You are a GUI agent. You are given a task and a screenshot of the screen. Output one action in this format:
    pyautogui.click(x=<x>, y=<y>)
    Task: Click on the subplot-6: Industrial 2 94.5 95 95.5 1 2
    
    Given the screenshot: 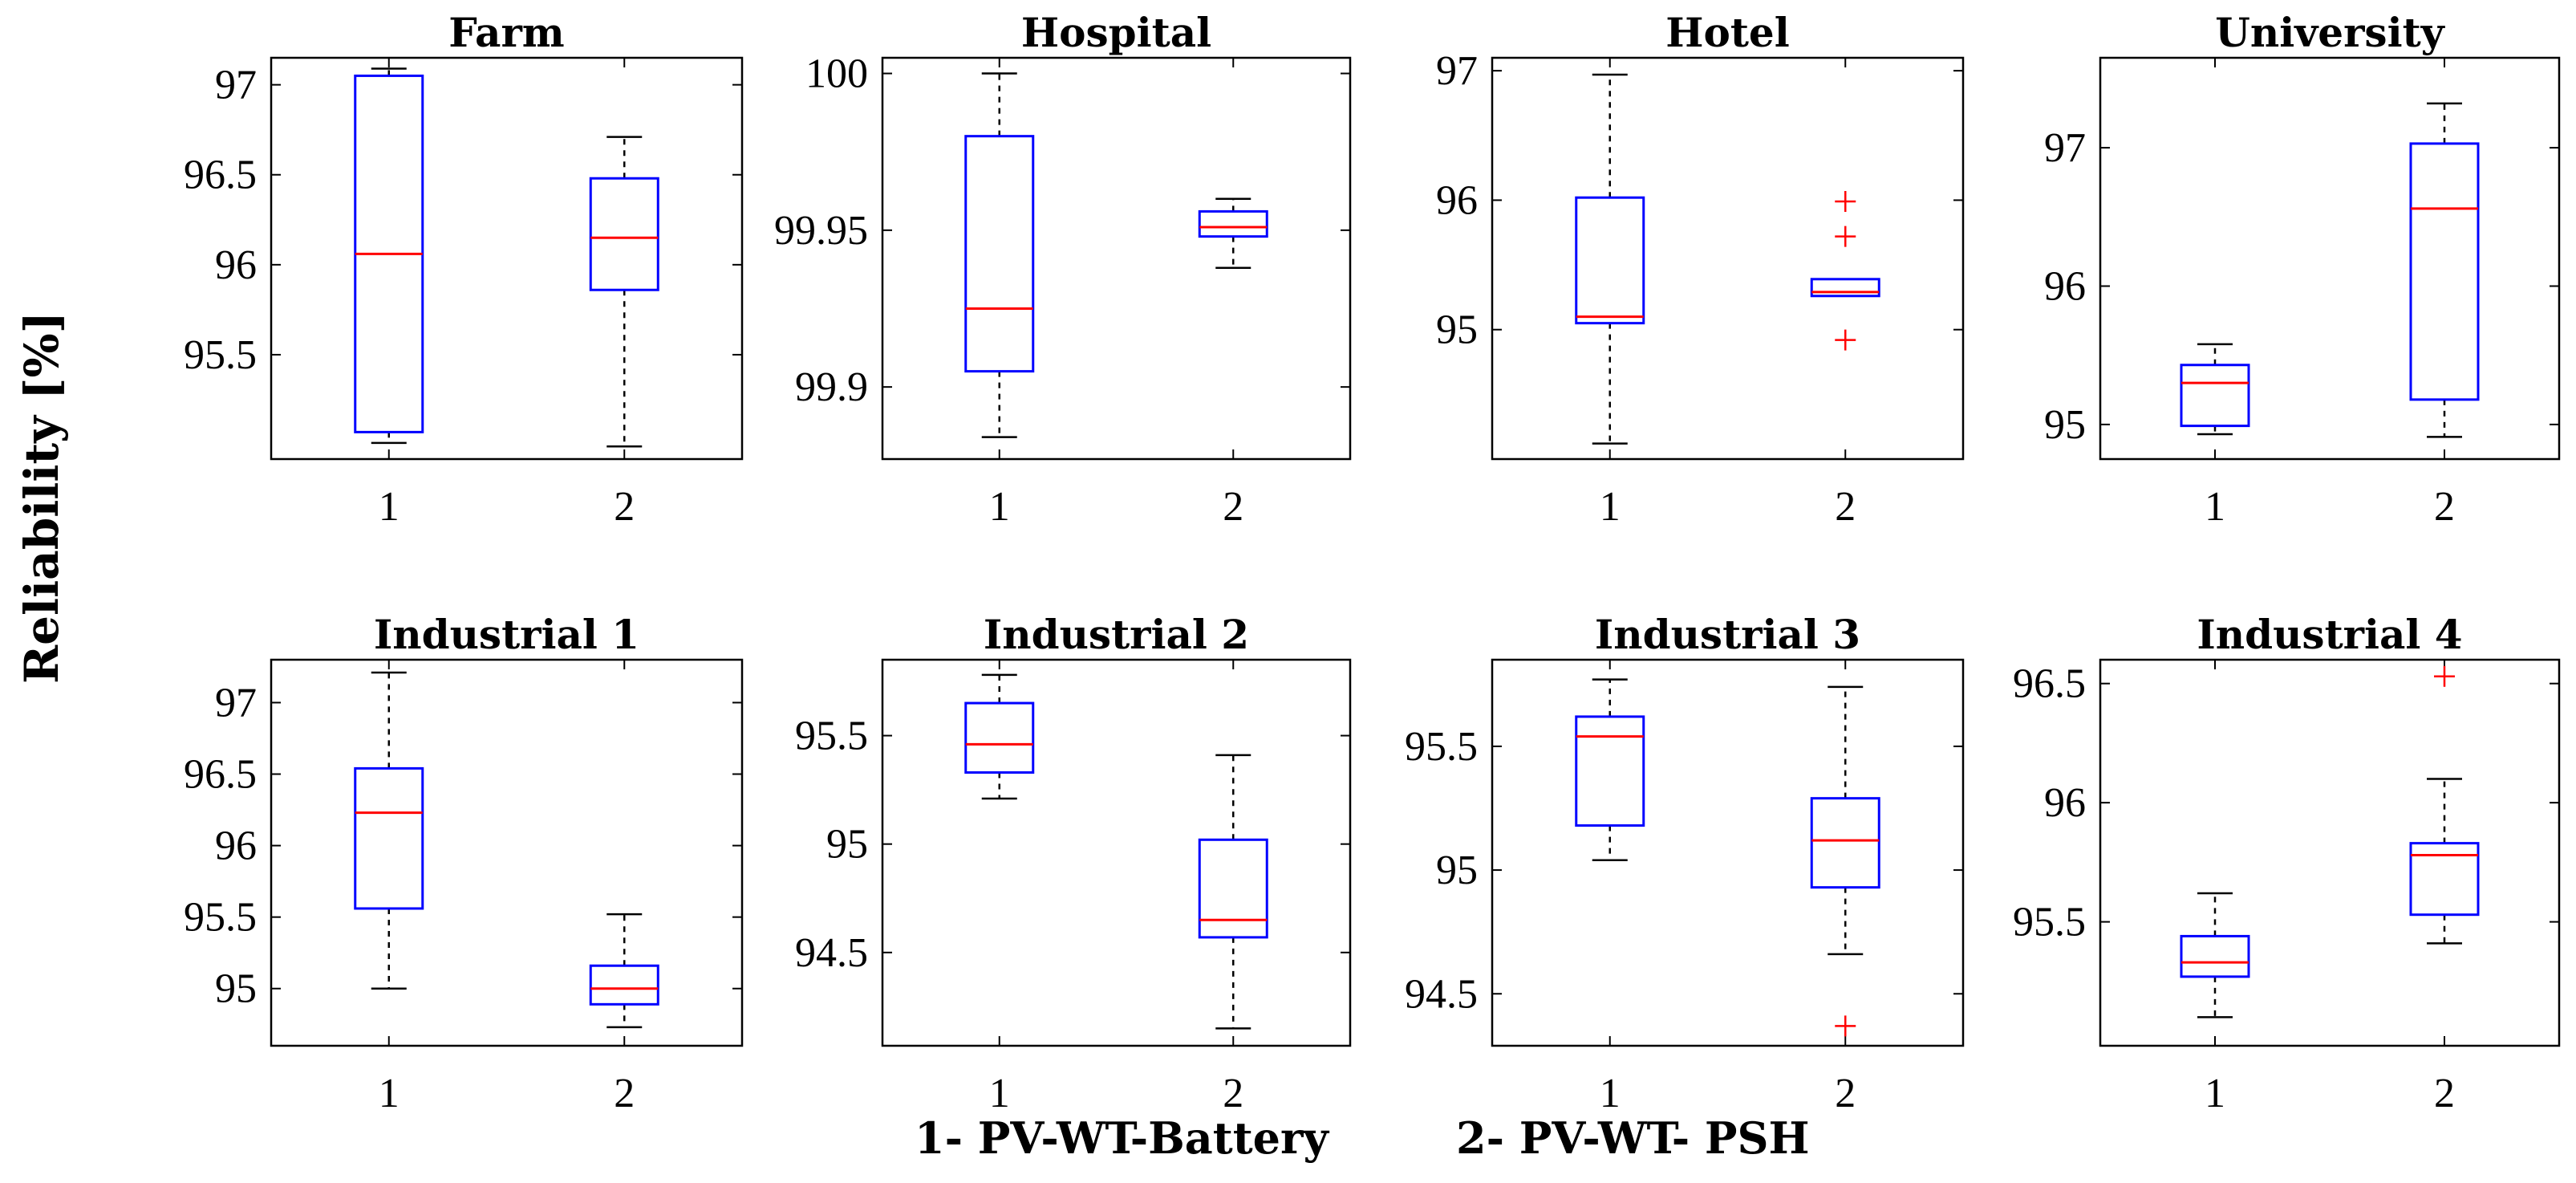 What is the action you would take?
    pyautogui.click(x=1073, y=863)
    